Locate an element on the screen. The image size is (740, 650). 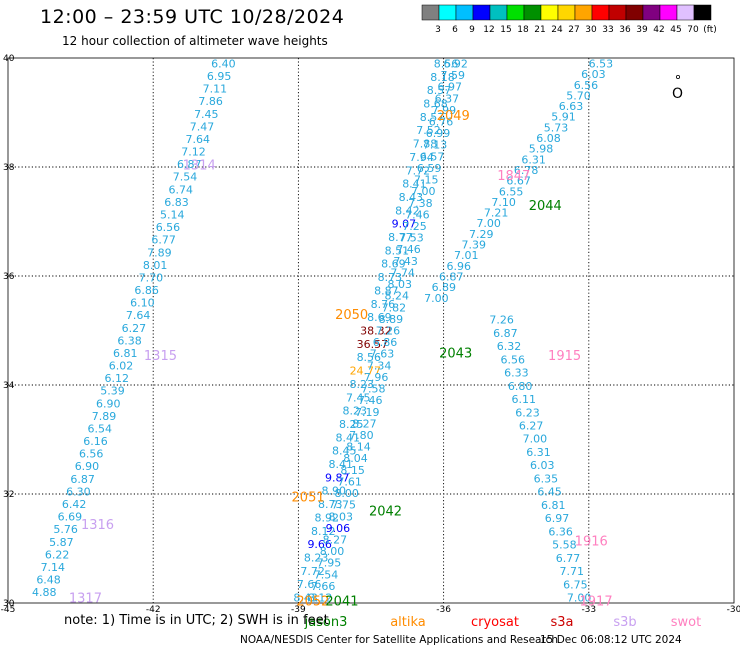
s3a-swh-value: 6.75 is located at coordinates (575, 584).